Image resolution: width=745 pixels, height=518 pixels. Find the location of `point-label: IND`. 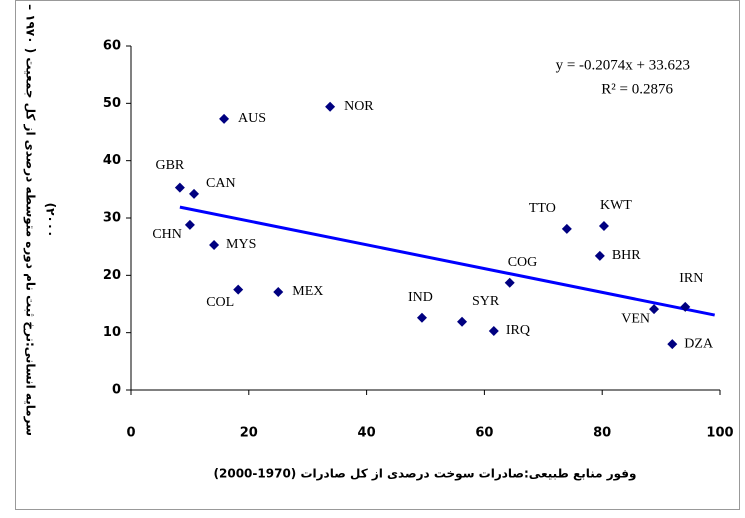

point-label: IND is located at coordinates (420, 297).